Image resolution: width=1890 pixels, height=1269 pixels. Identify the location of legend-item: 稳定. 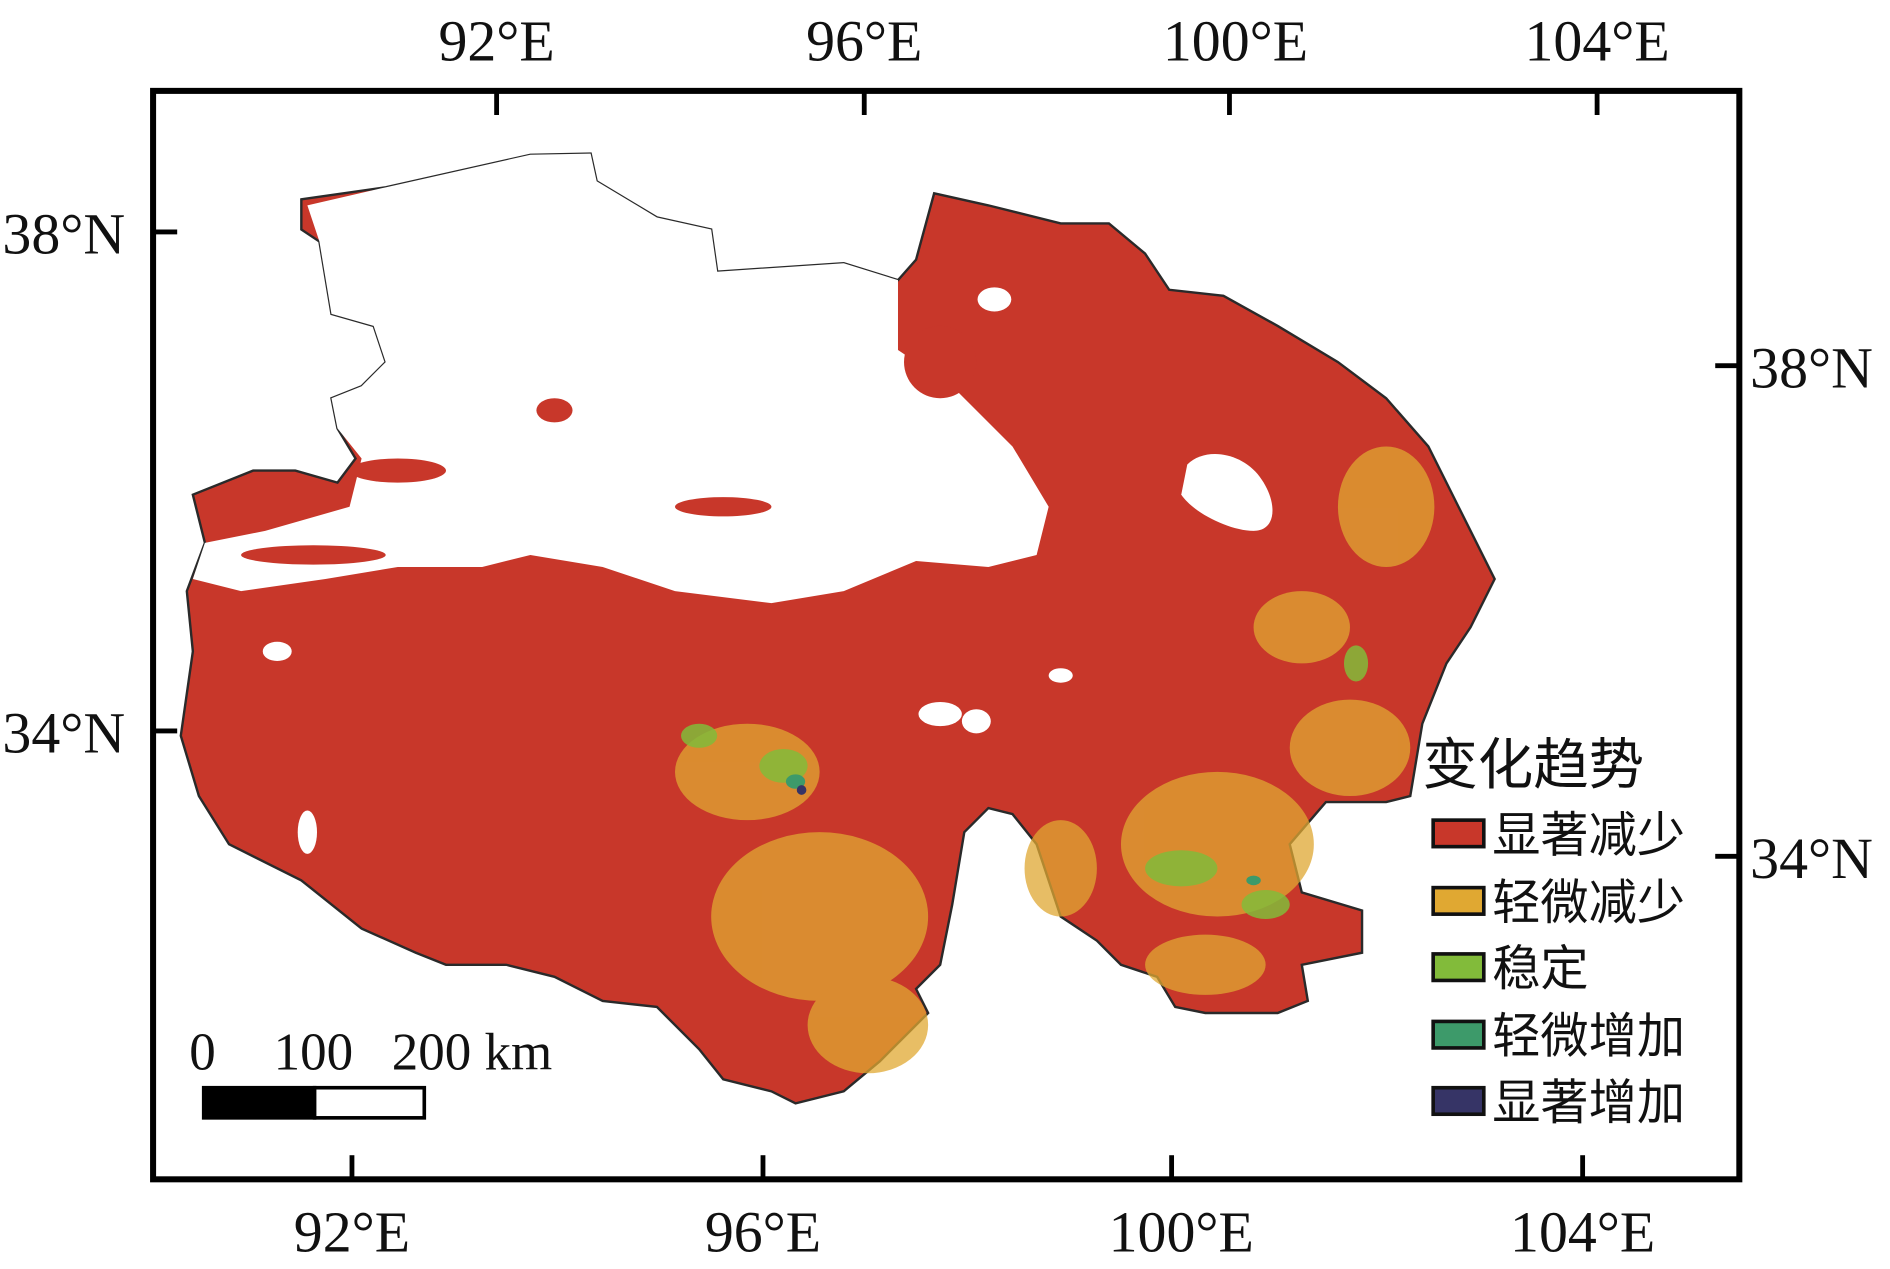
(1510, 969).